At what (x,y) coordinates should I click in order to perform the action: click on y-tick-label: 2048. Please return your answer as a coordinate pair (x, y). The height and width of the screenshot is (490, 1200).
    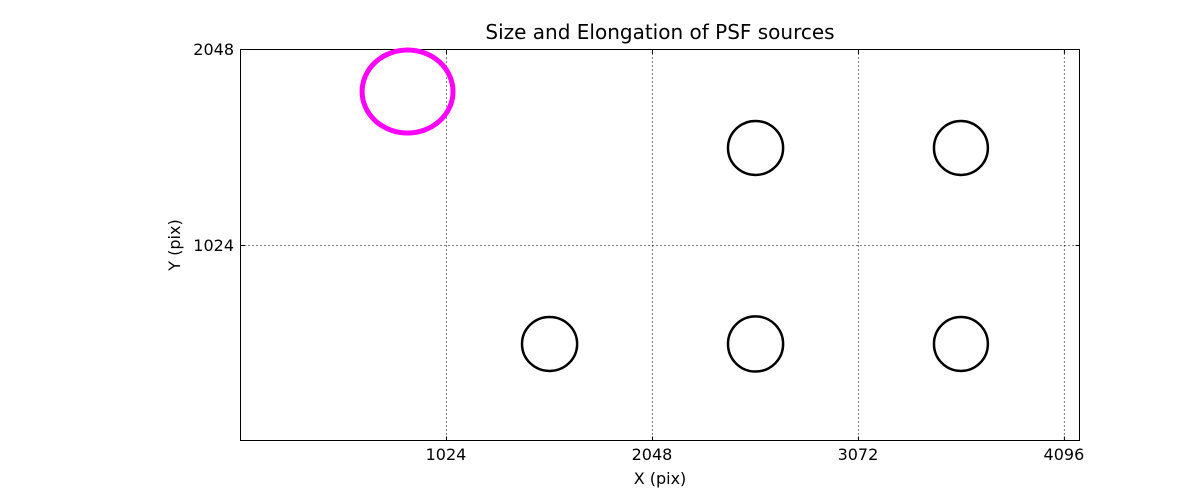
    Looking at the image, I should click on (213, 49).